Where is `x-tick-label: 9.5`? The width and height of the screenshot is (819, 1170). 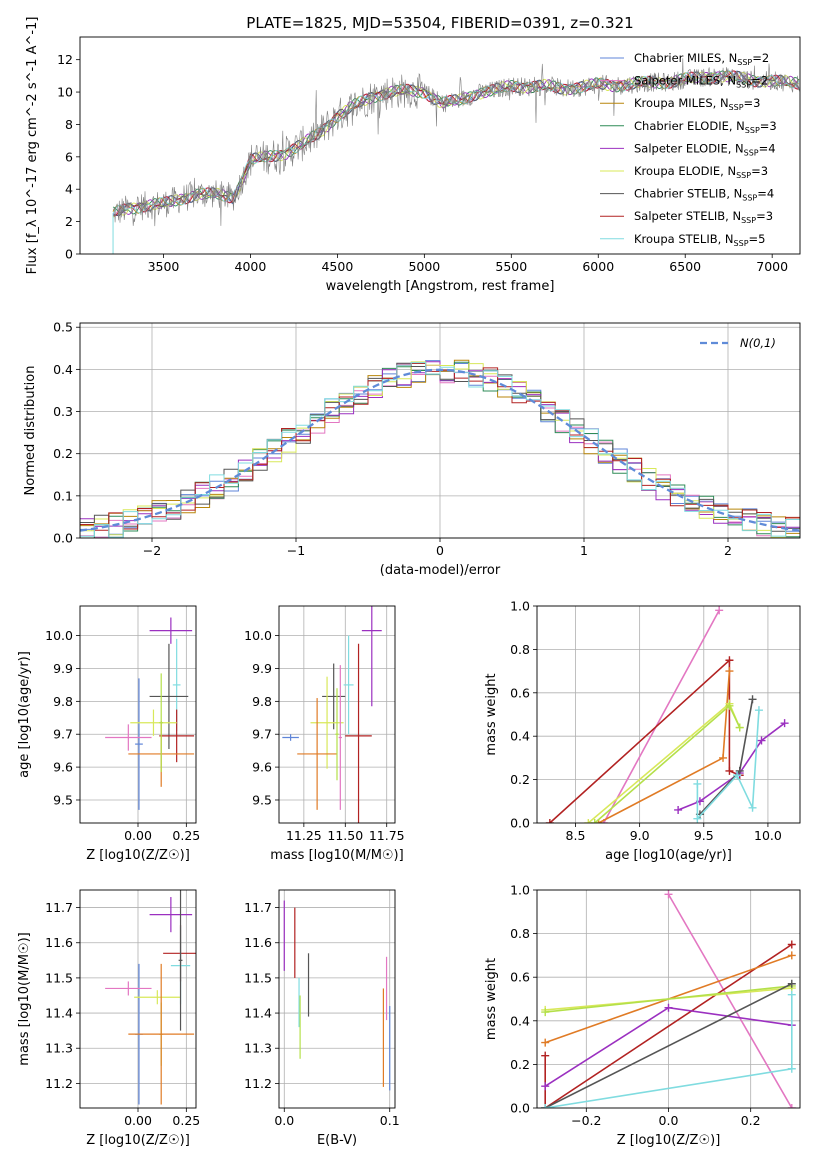 x-tick-label: 9.5 is located at coordinates (704, 835).